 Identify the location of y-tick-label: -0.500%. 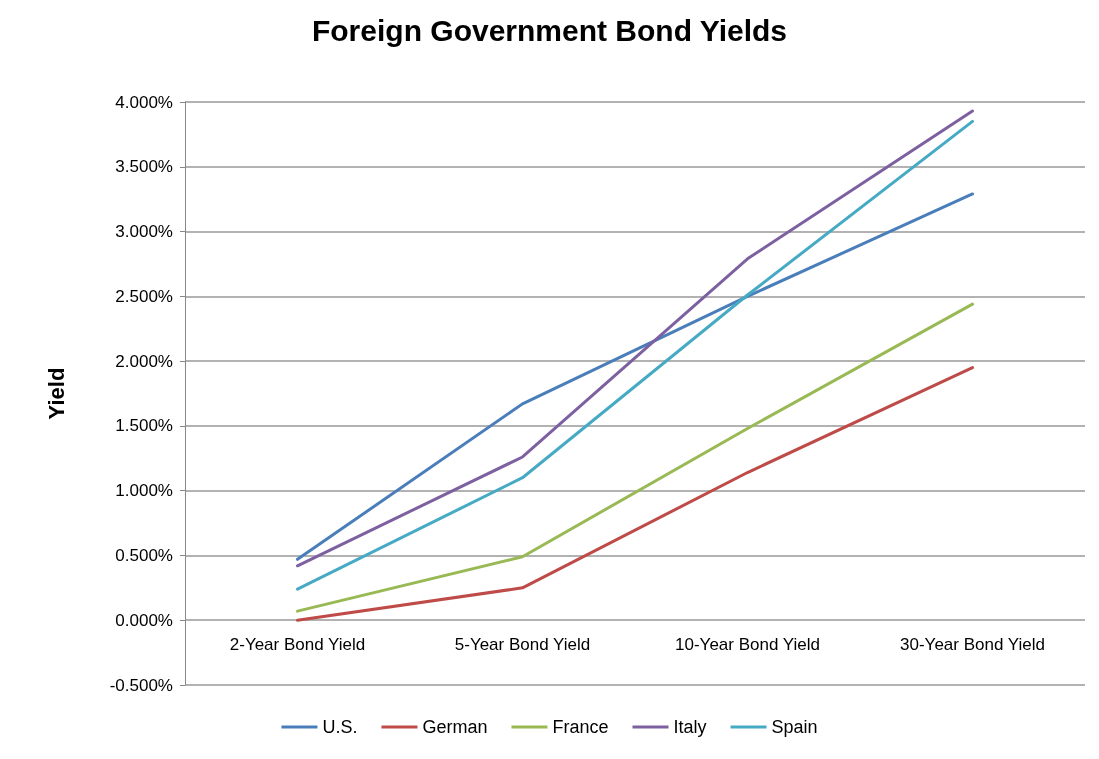
(141, 685).